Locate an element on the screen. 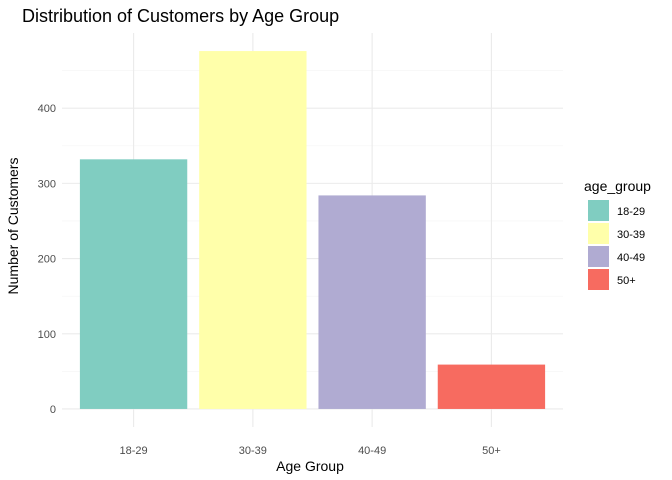 Image resolution: width=672 pixels, height=480 pixels. bar-50+ is located at coordinates (491, 386).